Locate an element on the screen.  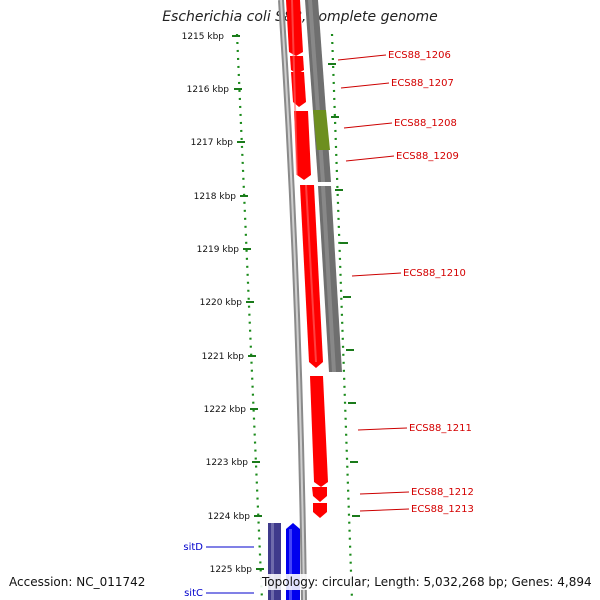
tick-label: 1224 kbp is located at coordinates (229, 517).